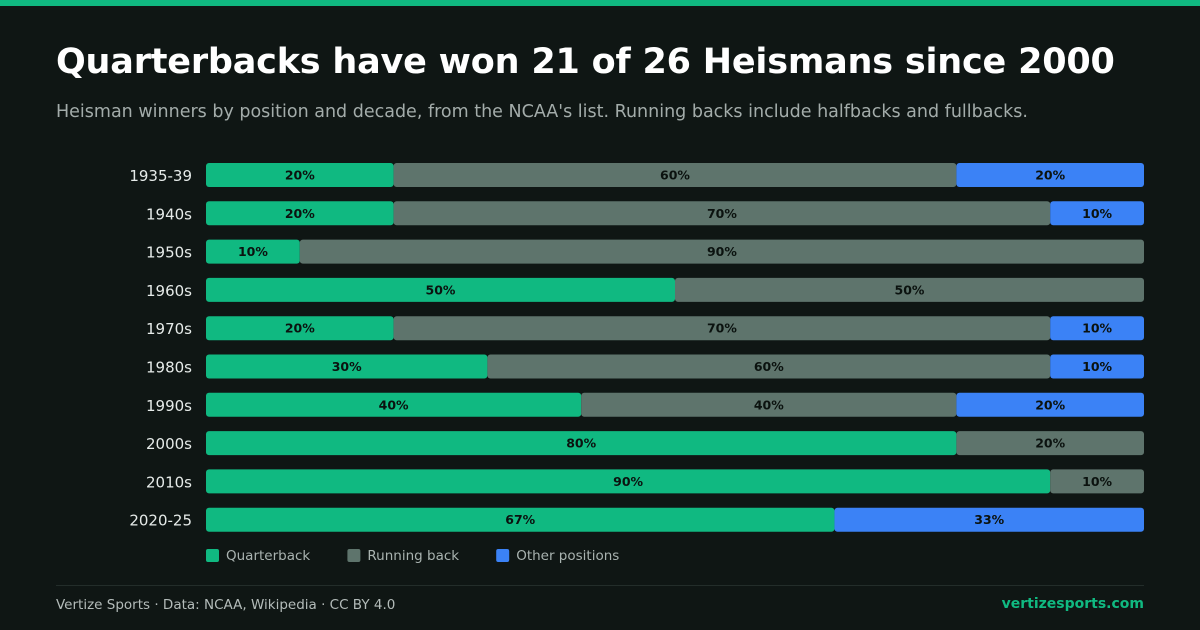 The image size is (1200, 630). I want to click on data-label: 33%, so click(989, 519).